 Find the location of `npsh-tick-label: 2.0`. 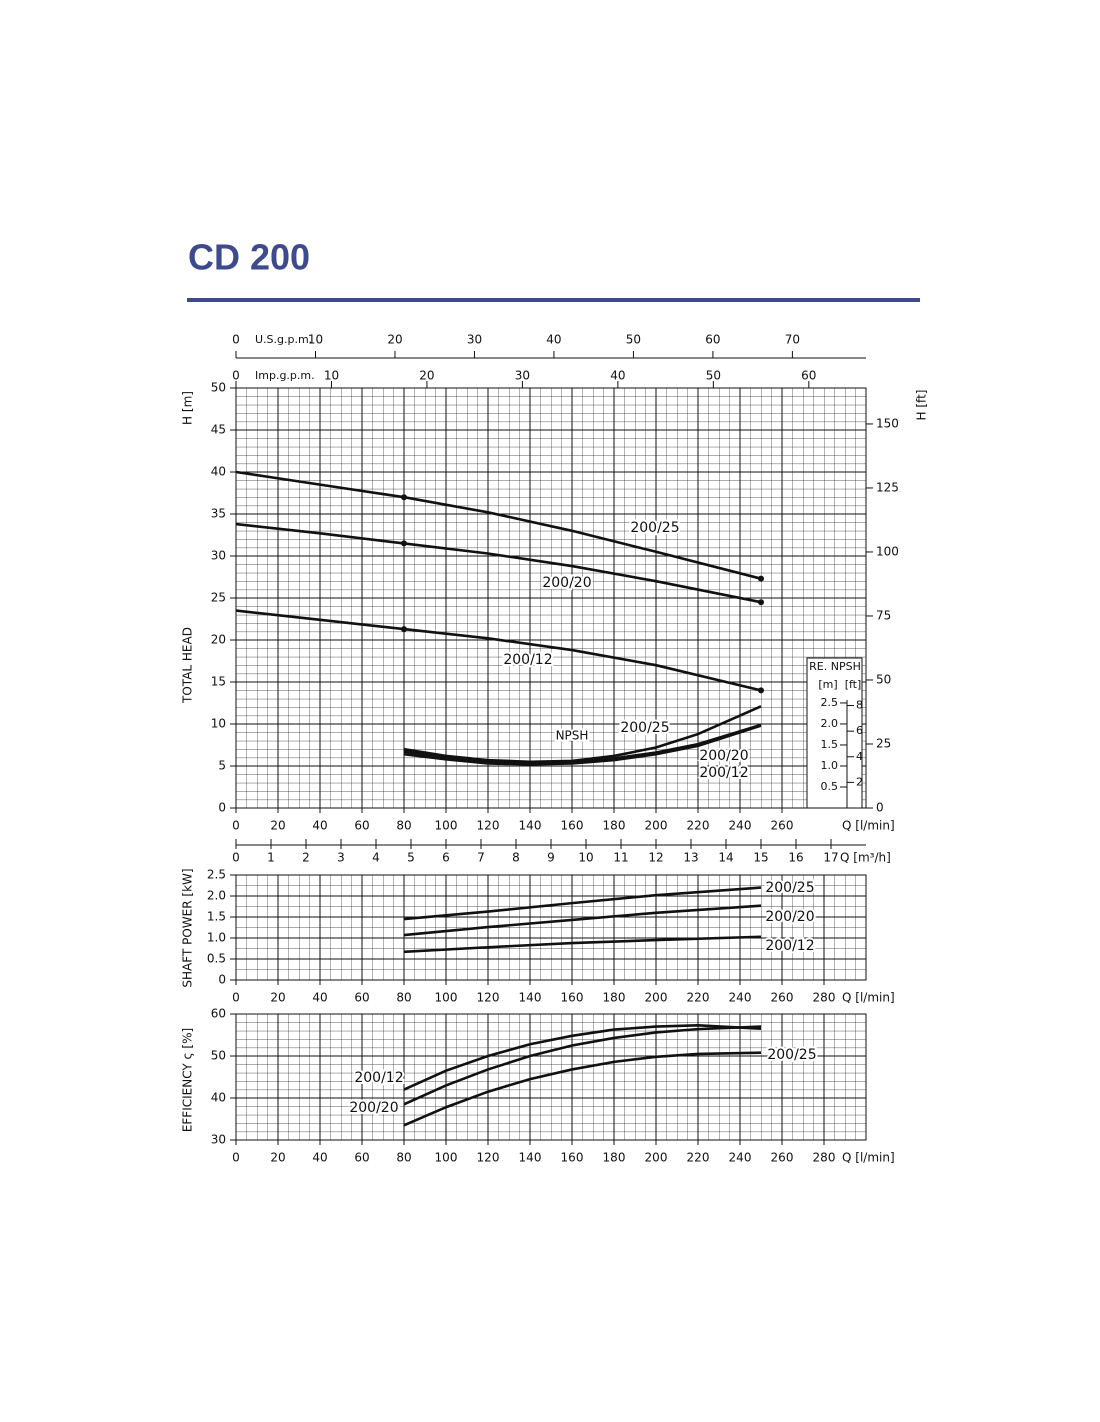

npsh-tick-label: 2.0 is located at coordinates (830, 723).